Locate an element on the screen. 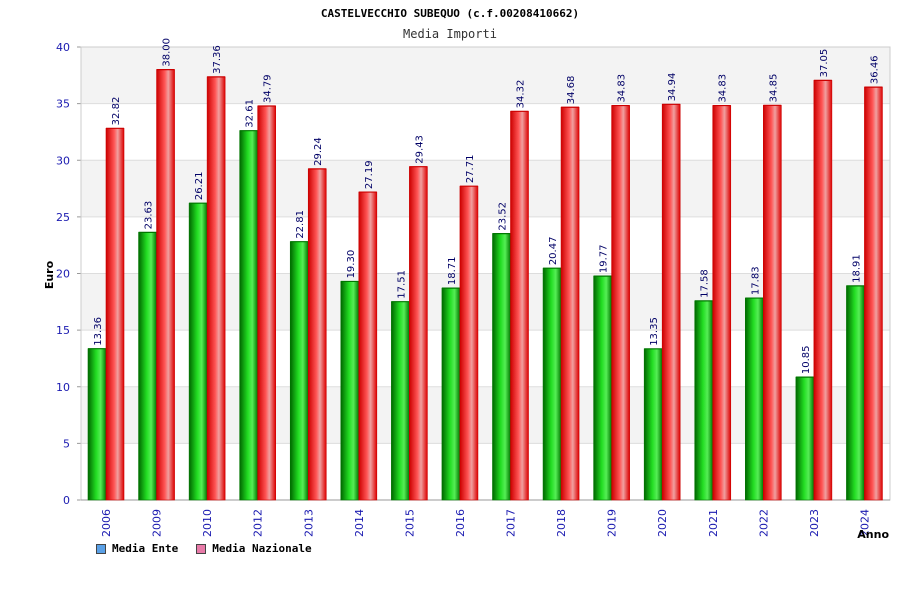  bar-media-nazionale-2010 is located at coordinates (216, 288).